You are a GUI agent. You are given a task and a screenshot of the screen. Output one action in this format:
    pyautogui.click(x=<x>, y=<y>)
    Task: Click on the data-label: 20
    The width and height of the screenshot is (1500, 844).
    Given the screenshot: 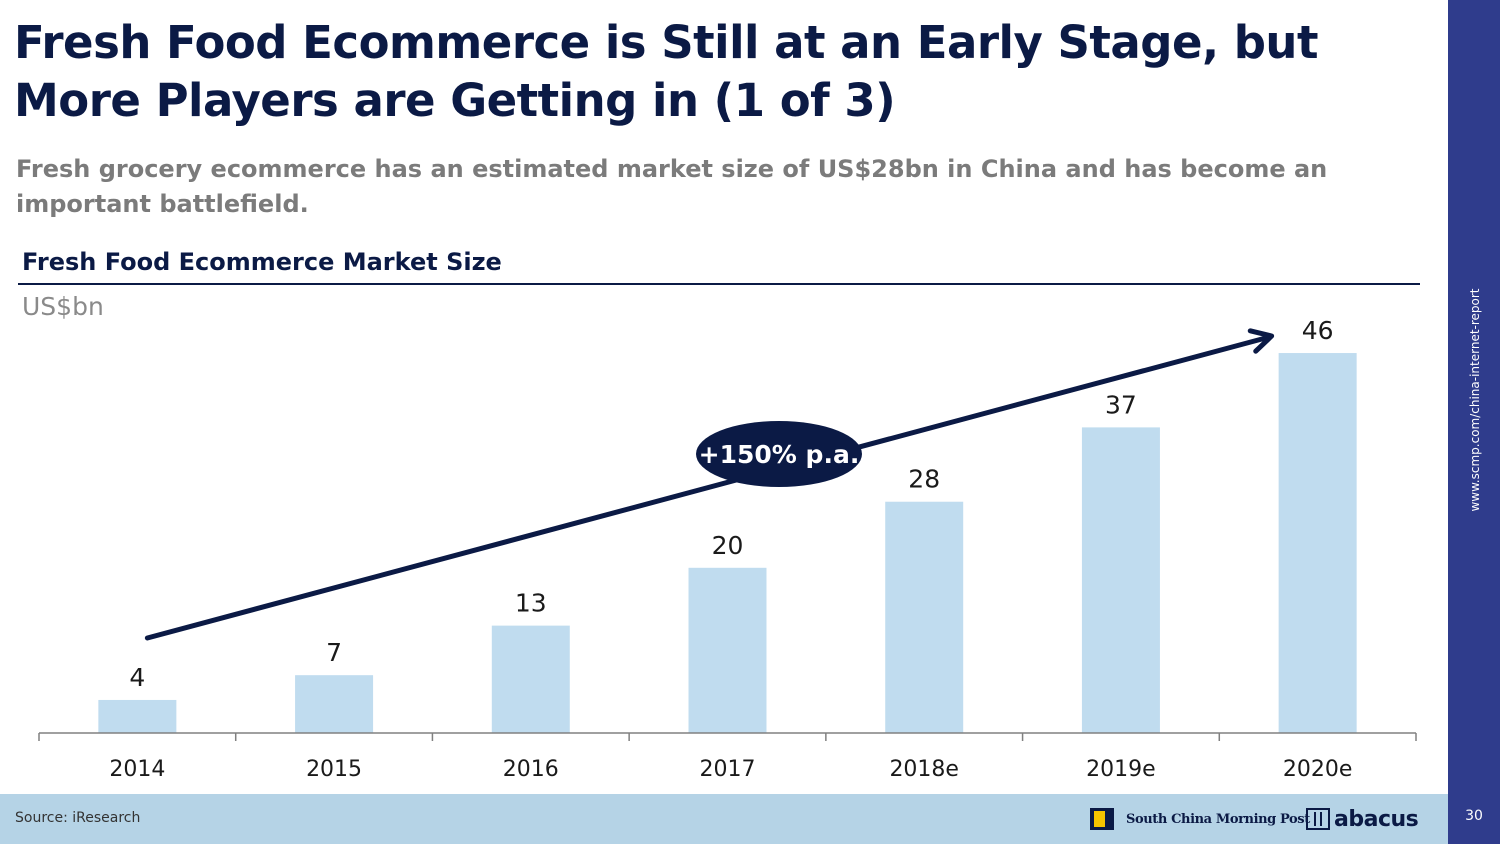 What is the action you would take?
    pyautogui.click(x=728, y=545)
    